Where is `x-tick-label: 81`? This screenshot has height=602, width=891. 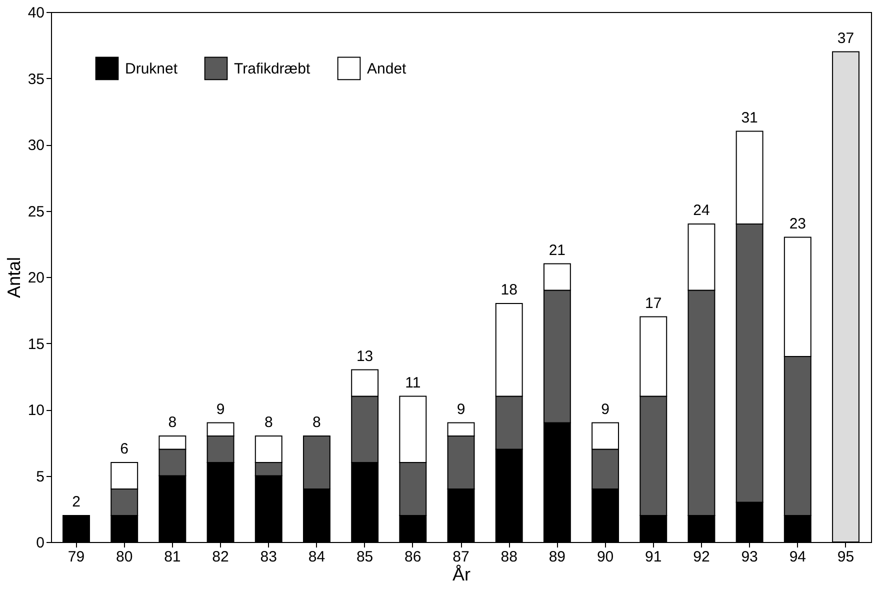 x-tick-label: 81 is located at coordinates (172, 557).